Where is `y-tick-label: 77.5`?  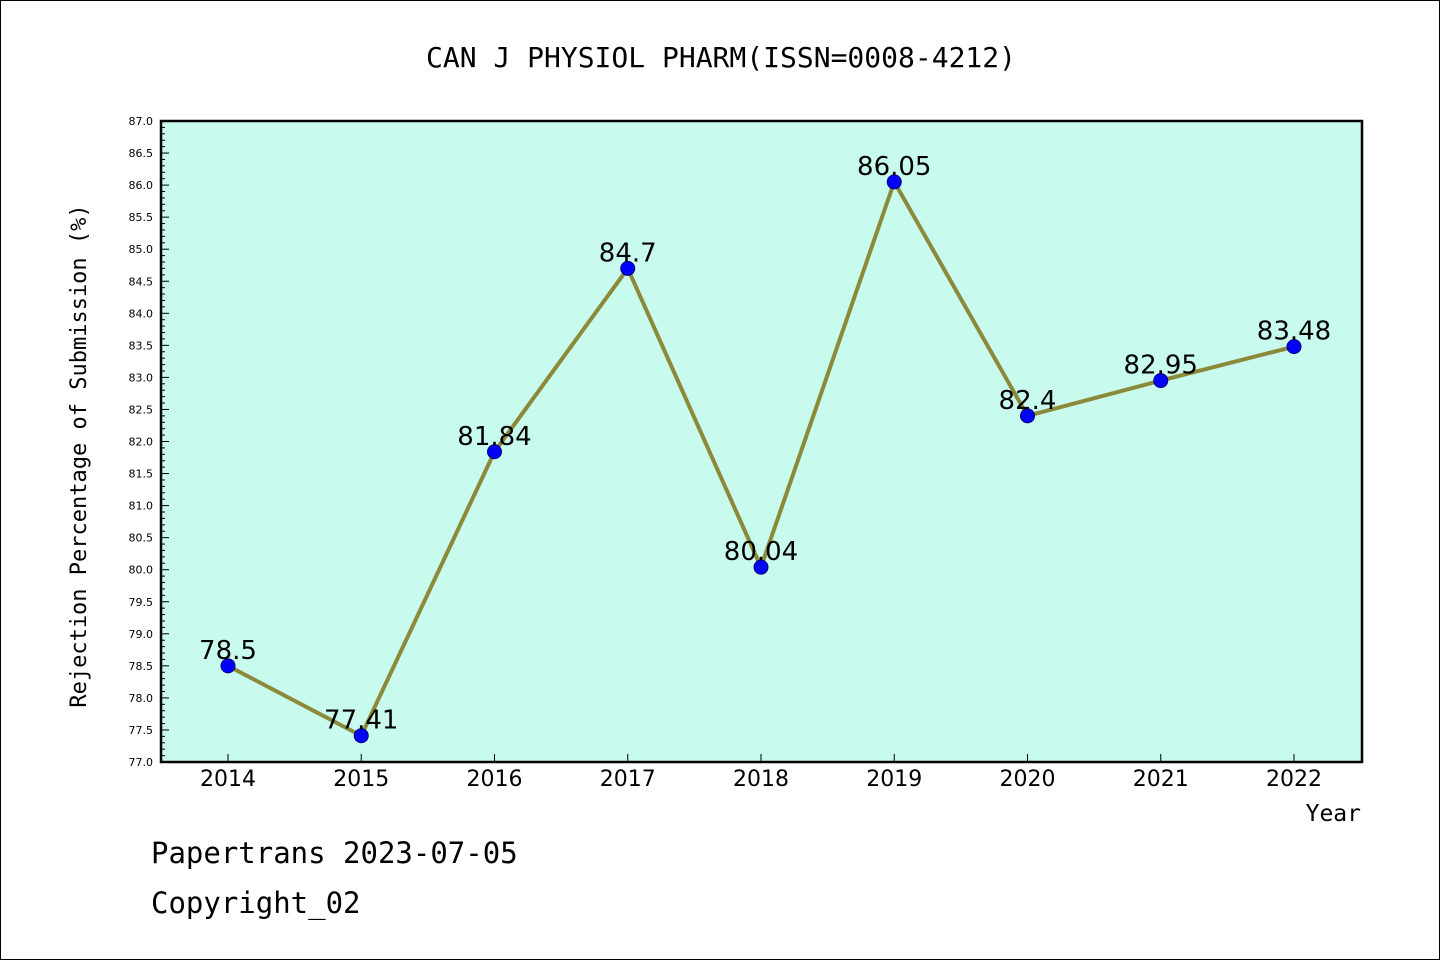 y-tick-label: 77.5 is located at coordinates (141, 730).